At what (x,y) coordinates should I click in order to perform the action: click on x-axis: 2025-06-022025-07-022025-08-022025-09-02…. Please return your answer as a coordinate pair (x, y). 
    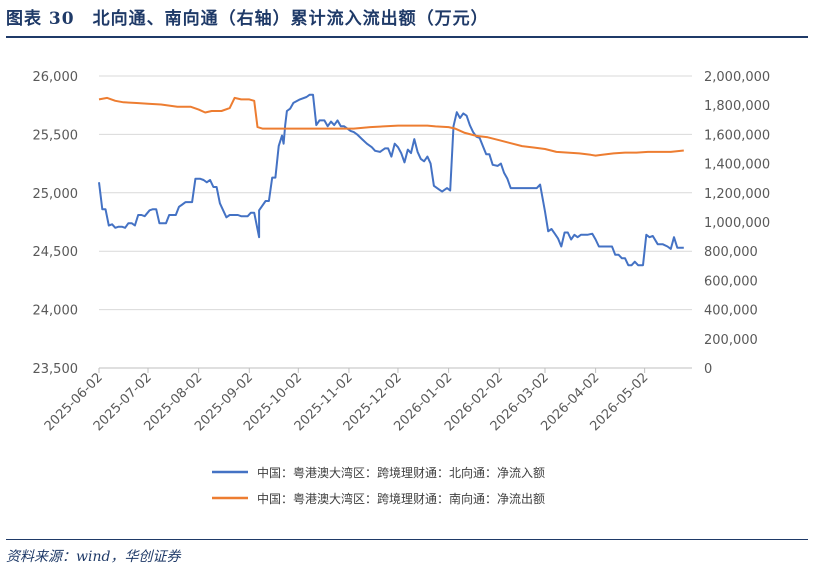
    Looking at the image, I should click on (367, 400).